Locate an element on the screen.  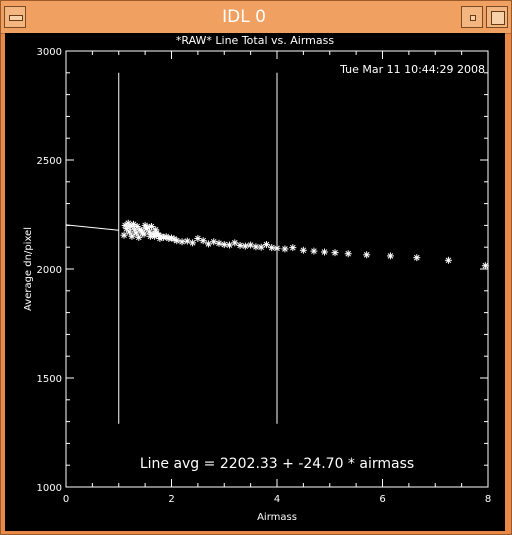
fit-line-group is located at coordinates (92, 227).